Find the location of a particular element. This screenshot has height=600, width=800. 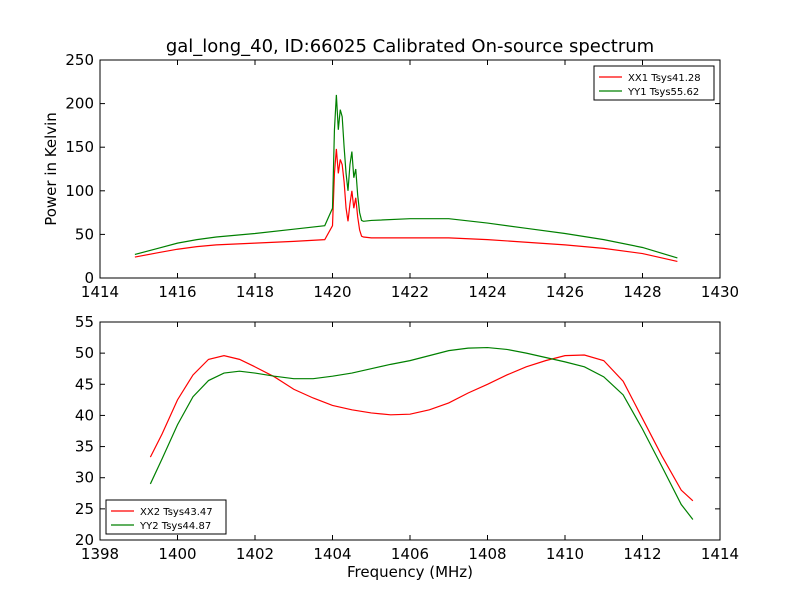

legend-1: XX1 Tsys41.28 YY1 Tsys55.62 is located at coordinates (654, 83).